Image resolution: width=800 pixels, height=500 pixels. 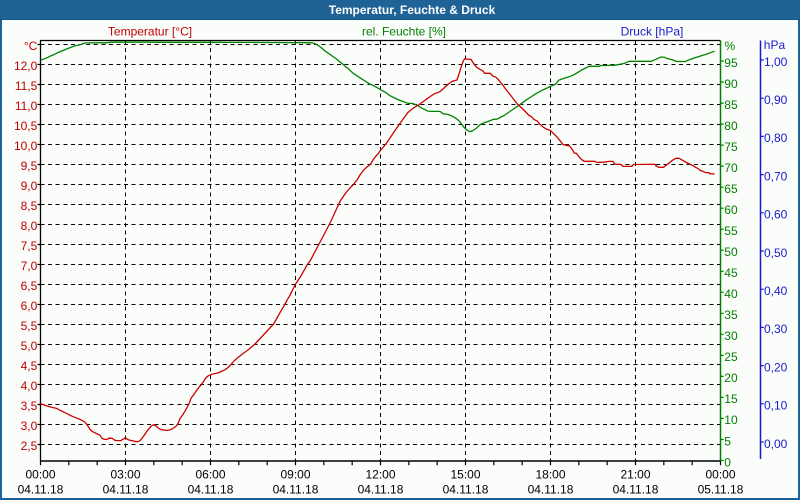 I want to click on svg-text: 10,5, so click(x=26, y=126).